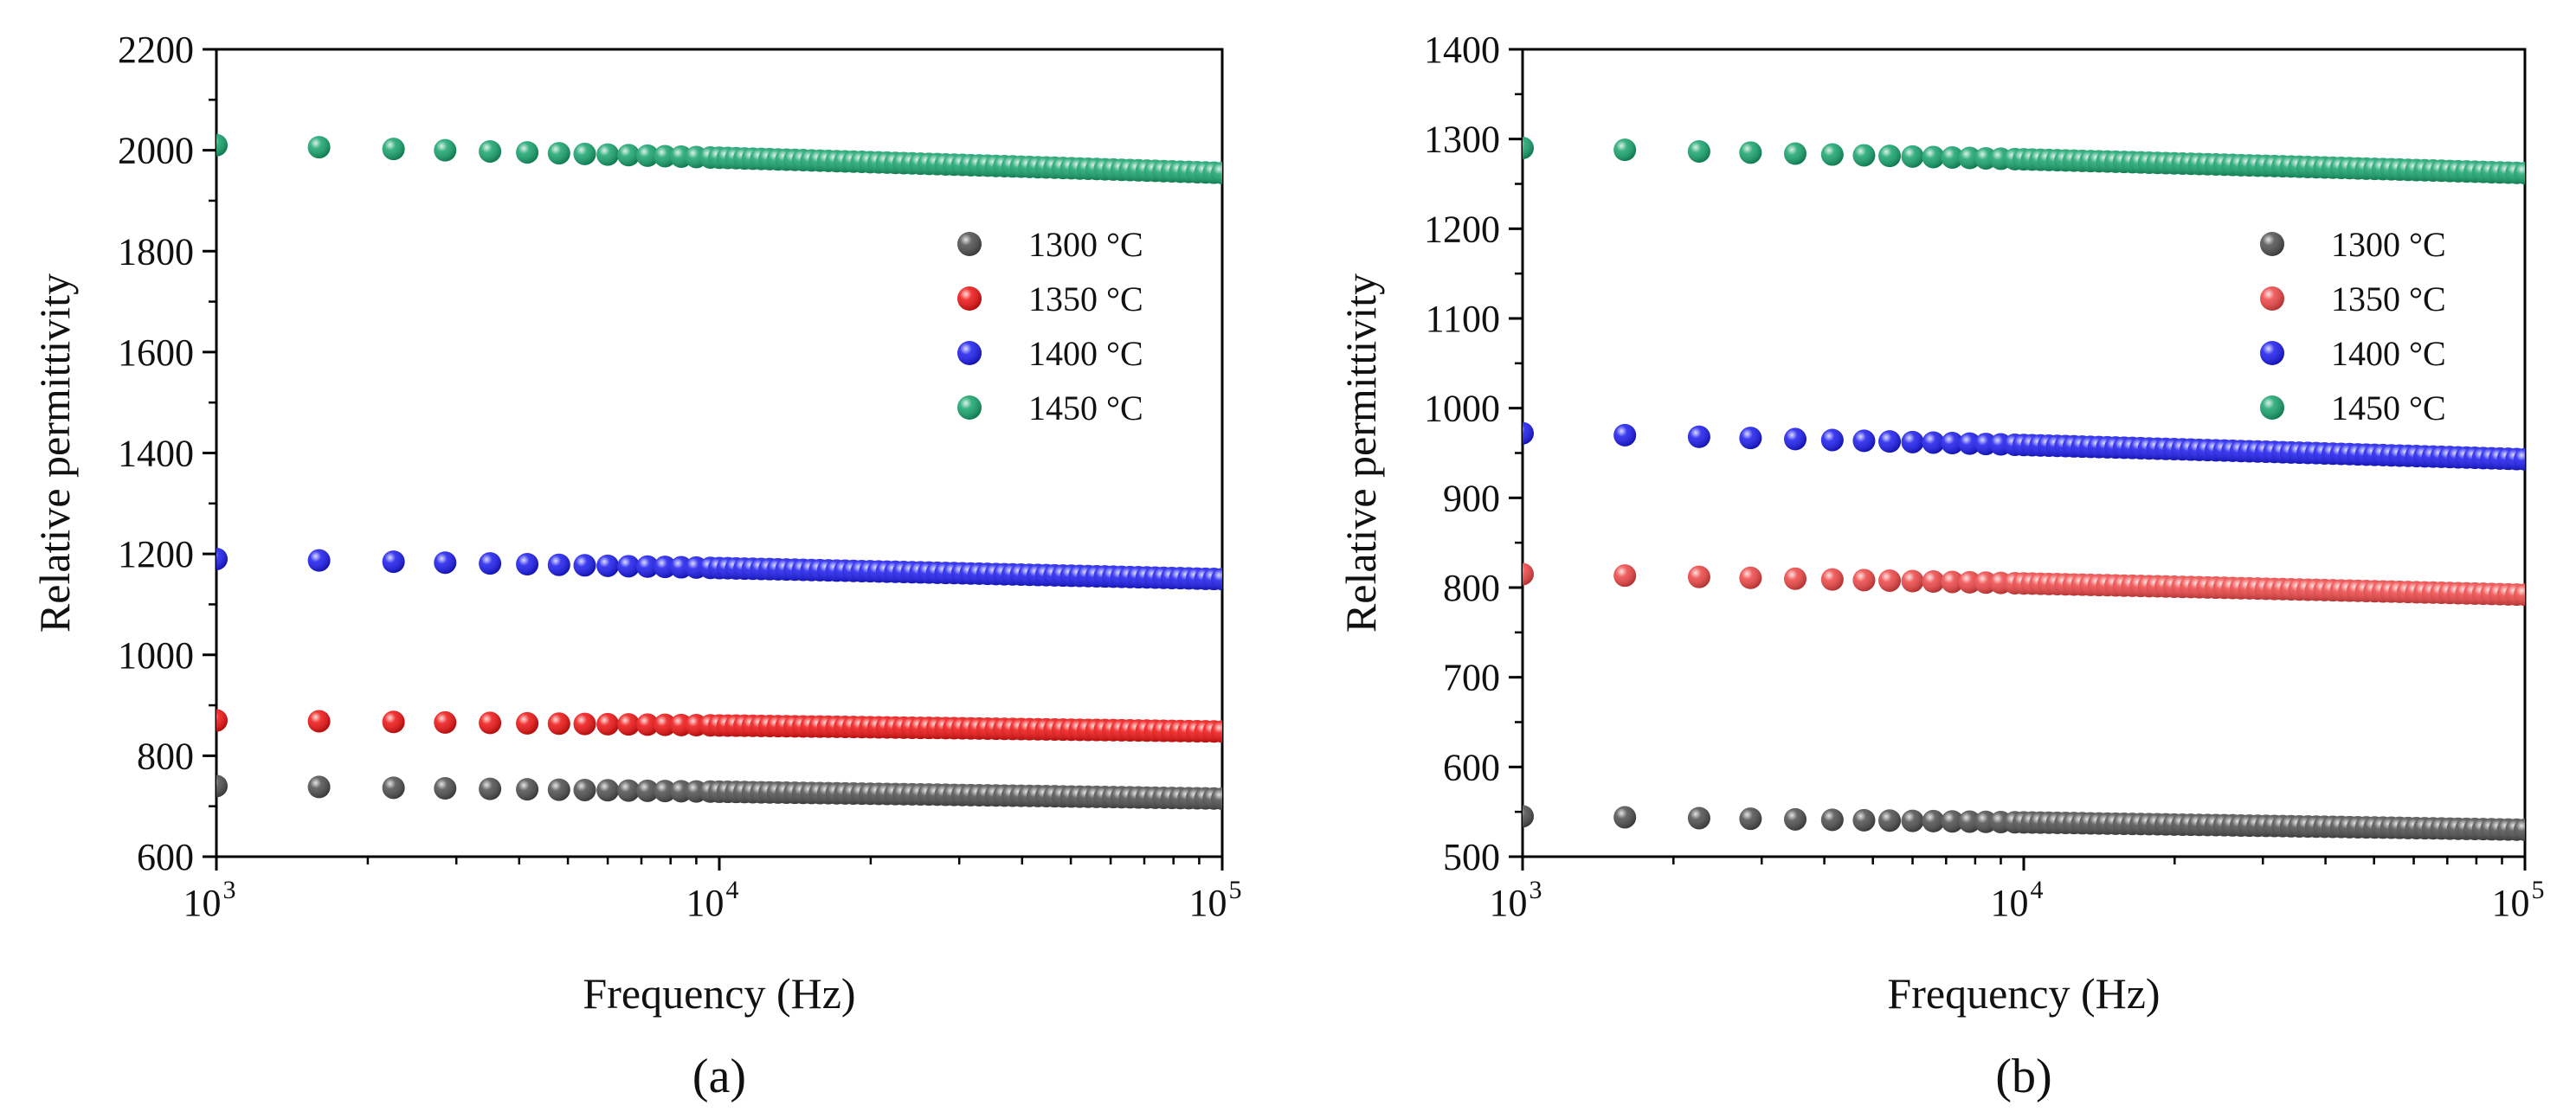  Describe the element at coordinates (2388, 408) in the screenshot. I see `panel-b-legend-label: 1450 °C` at that location.